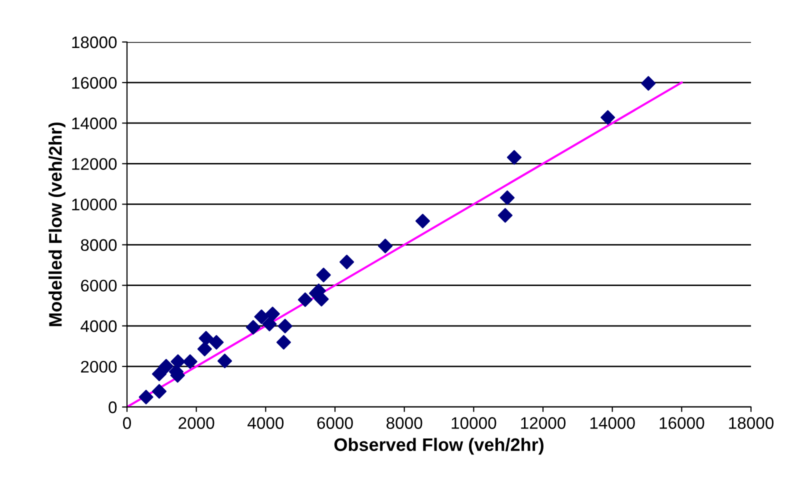 This screenshot has height=504, width=786. Describe the element at coordinates (682, 423) in the screenshot. I see `x-tick-label: 16000` at that location.